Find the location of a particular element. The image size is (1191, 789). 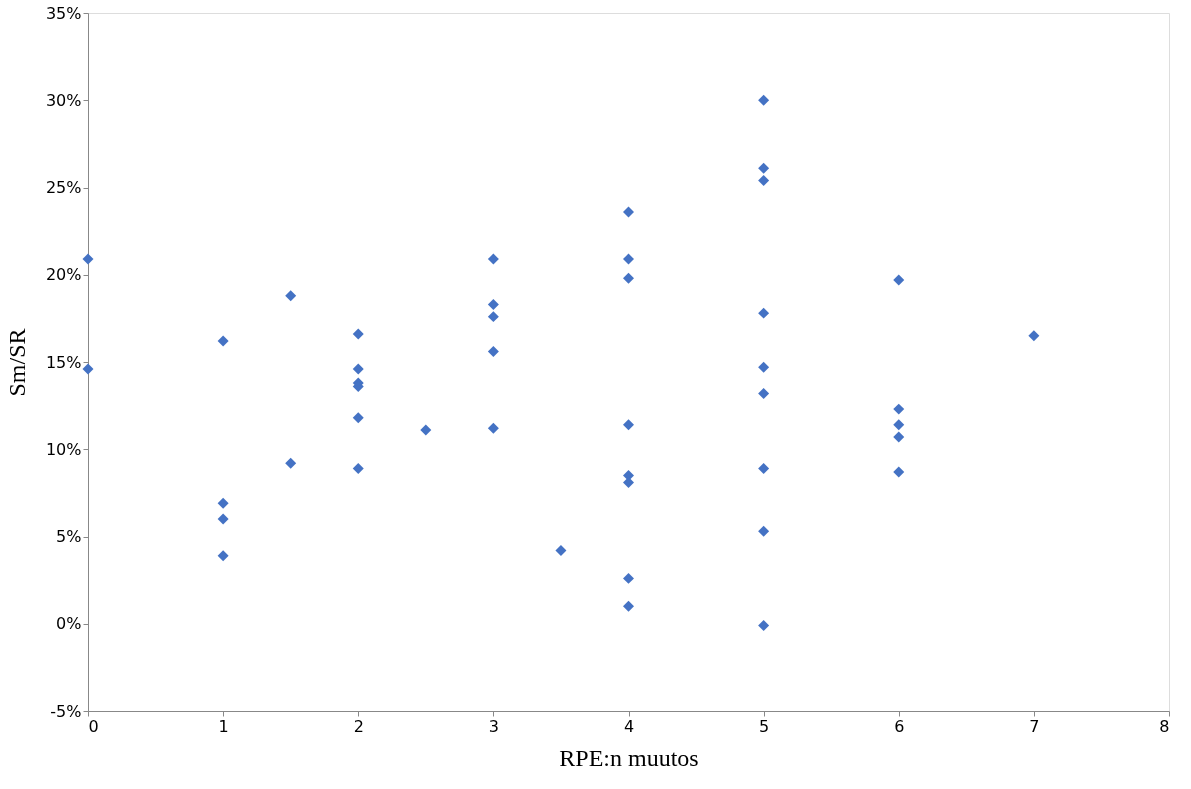

x-tick-label: 2 is located at coordinates (358, 726).